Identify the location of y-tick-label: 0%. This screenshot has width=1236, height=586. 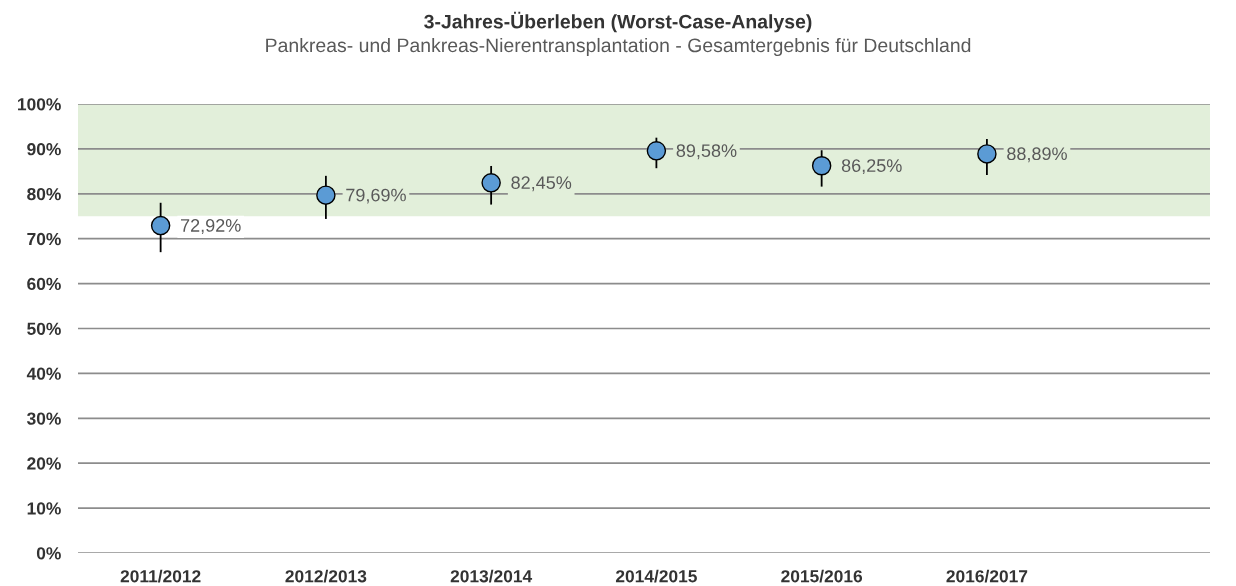
(48, 553).